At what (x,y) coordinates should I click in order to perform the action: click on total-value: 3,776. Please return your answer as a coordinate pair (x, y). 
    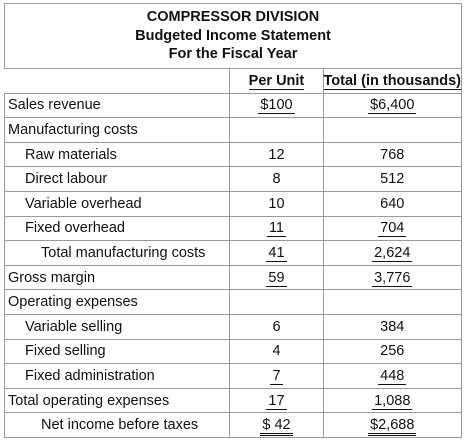
    Looking at the image, I should click on (392, 278).